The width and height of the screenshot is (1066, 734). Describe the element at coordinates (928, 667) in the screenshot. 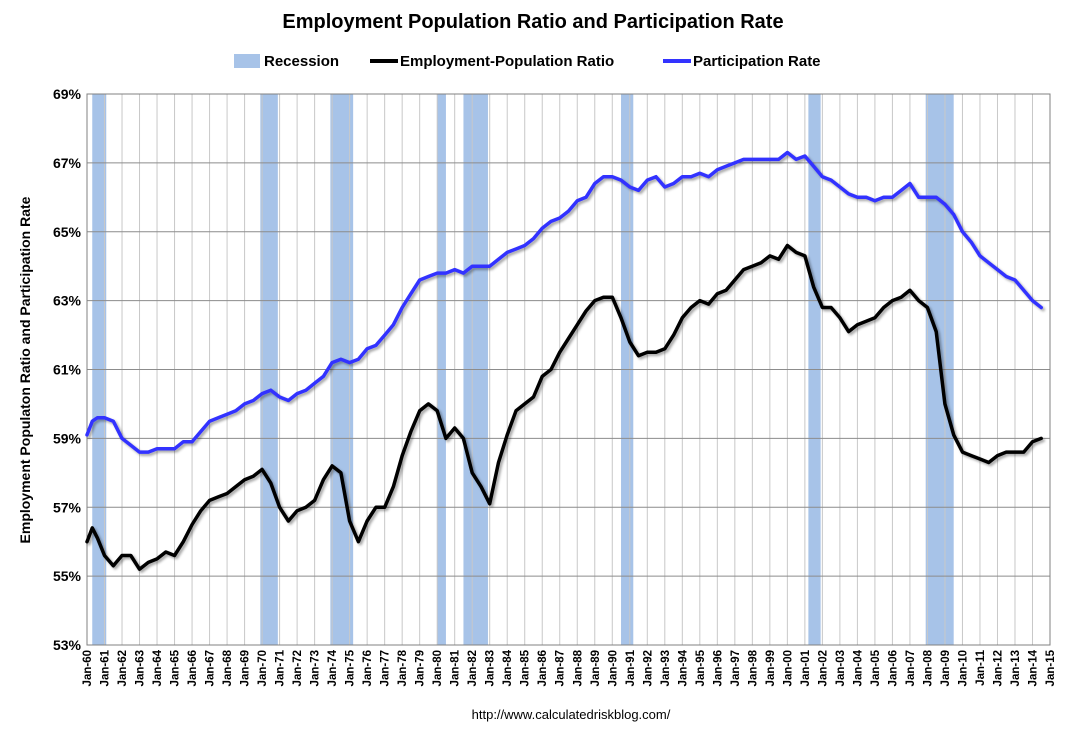

I see `x-tick-label: Jan-08` at that location.